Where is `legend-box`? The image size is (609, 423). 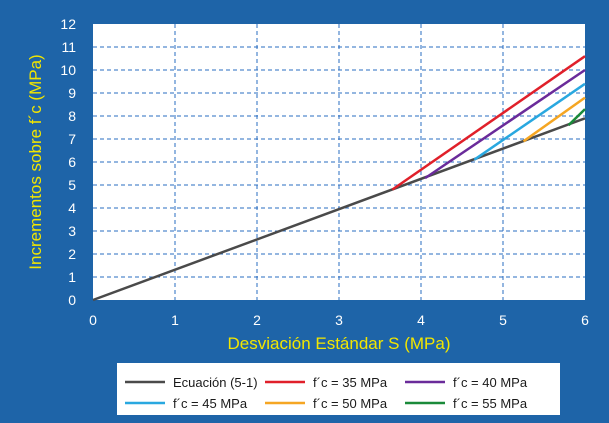 legend-box is located at coordinates (338, 389).